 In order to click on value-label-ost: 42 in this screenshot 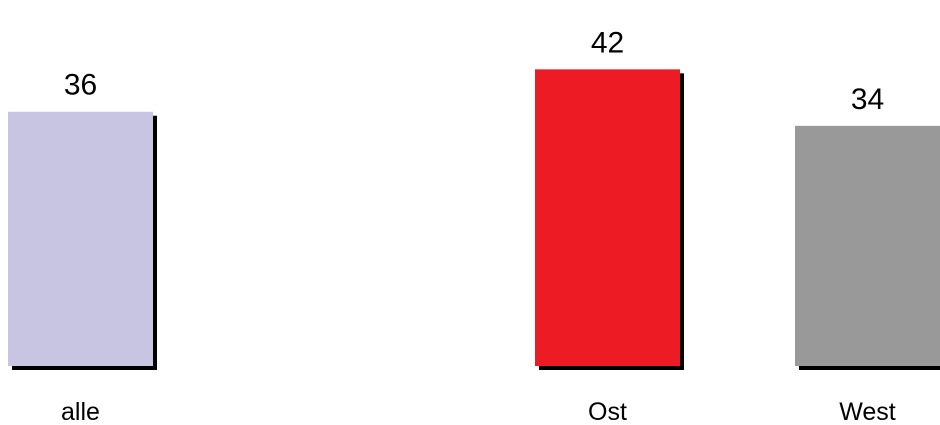, I will do `click(607, 42)`.